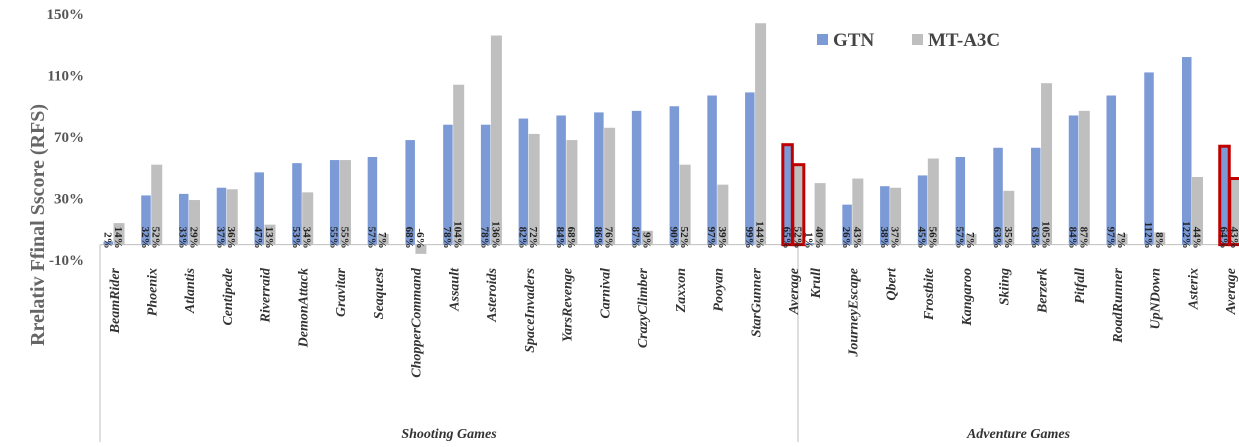 Image resolution: width=1239 pixels, height=447 pixels. What do you see at coordinates (853, 40) in the screenshot?
I see `legend-label: GTN` at bounding box center [853, 40].